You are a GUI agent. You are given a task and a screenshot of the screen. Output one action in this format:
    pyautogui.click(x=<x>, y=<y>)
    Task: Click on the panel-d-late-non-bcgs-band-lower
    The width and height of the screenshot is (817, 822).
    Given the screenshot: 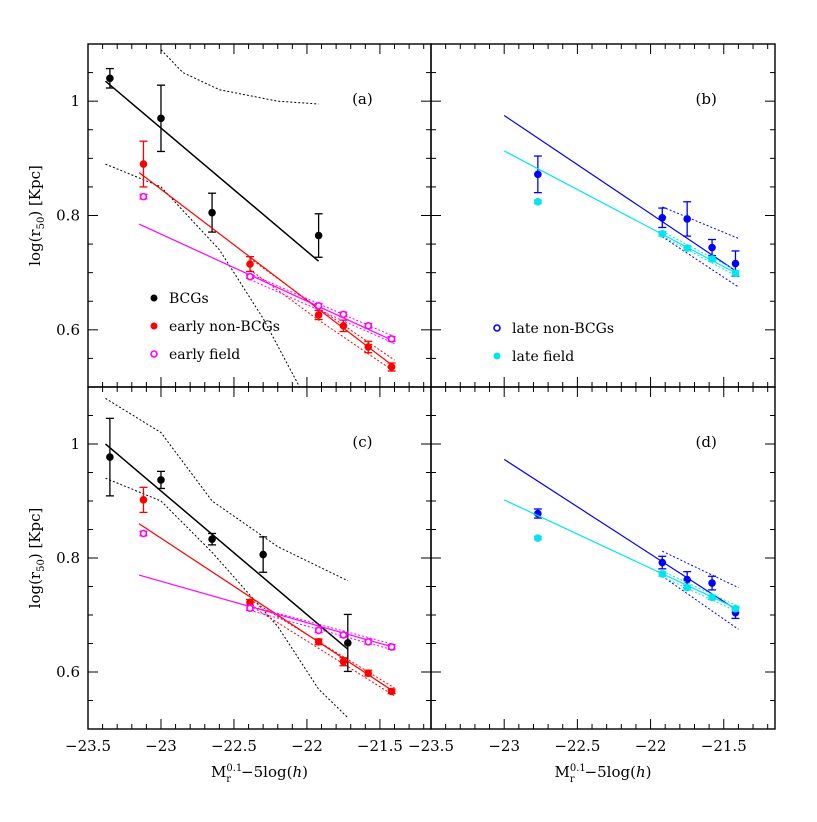 What is the action you would take?
    pyautogui.click(x=700, y=602)
    